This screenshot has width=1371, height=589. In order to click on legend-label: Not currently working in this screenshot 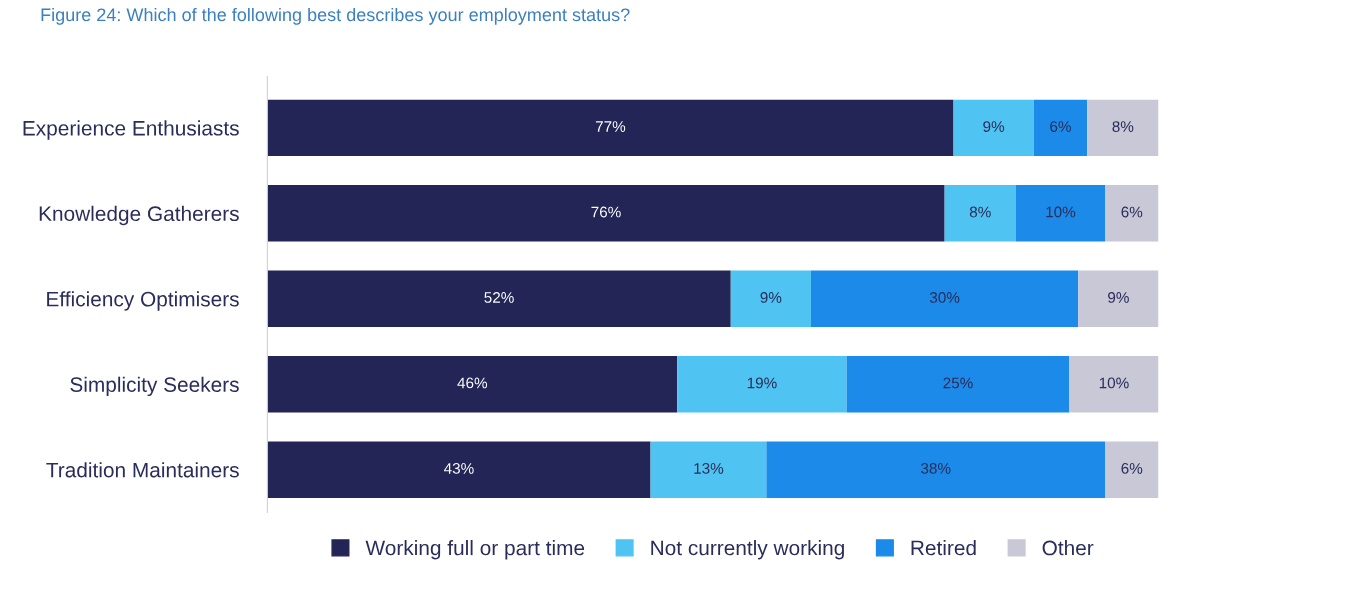, I will do `click(747, 550)`.